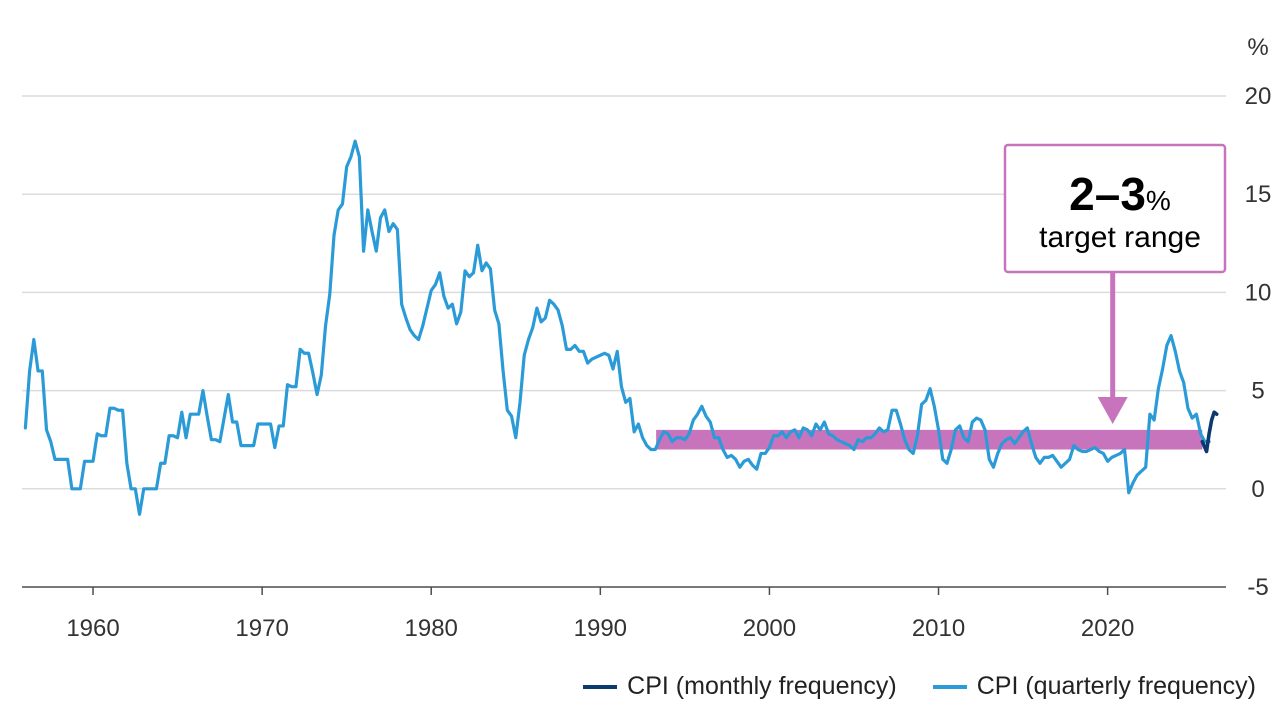  I want to click on annotation-headline: 2–3%, so click(1120, 194).